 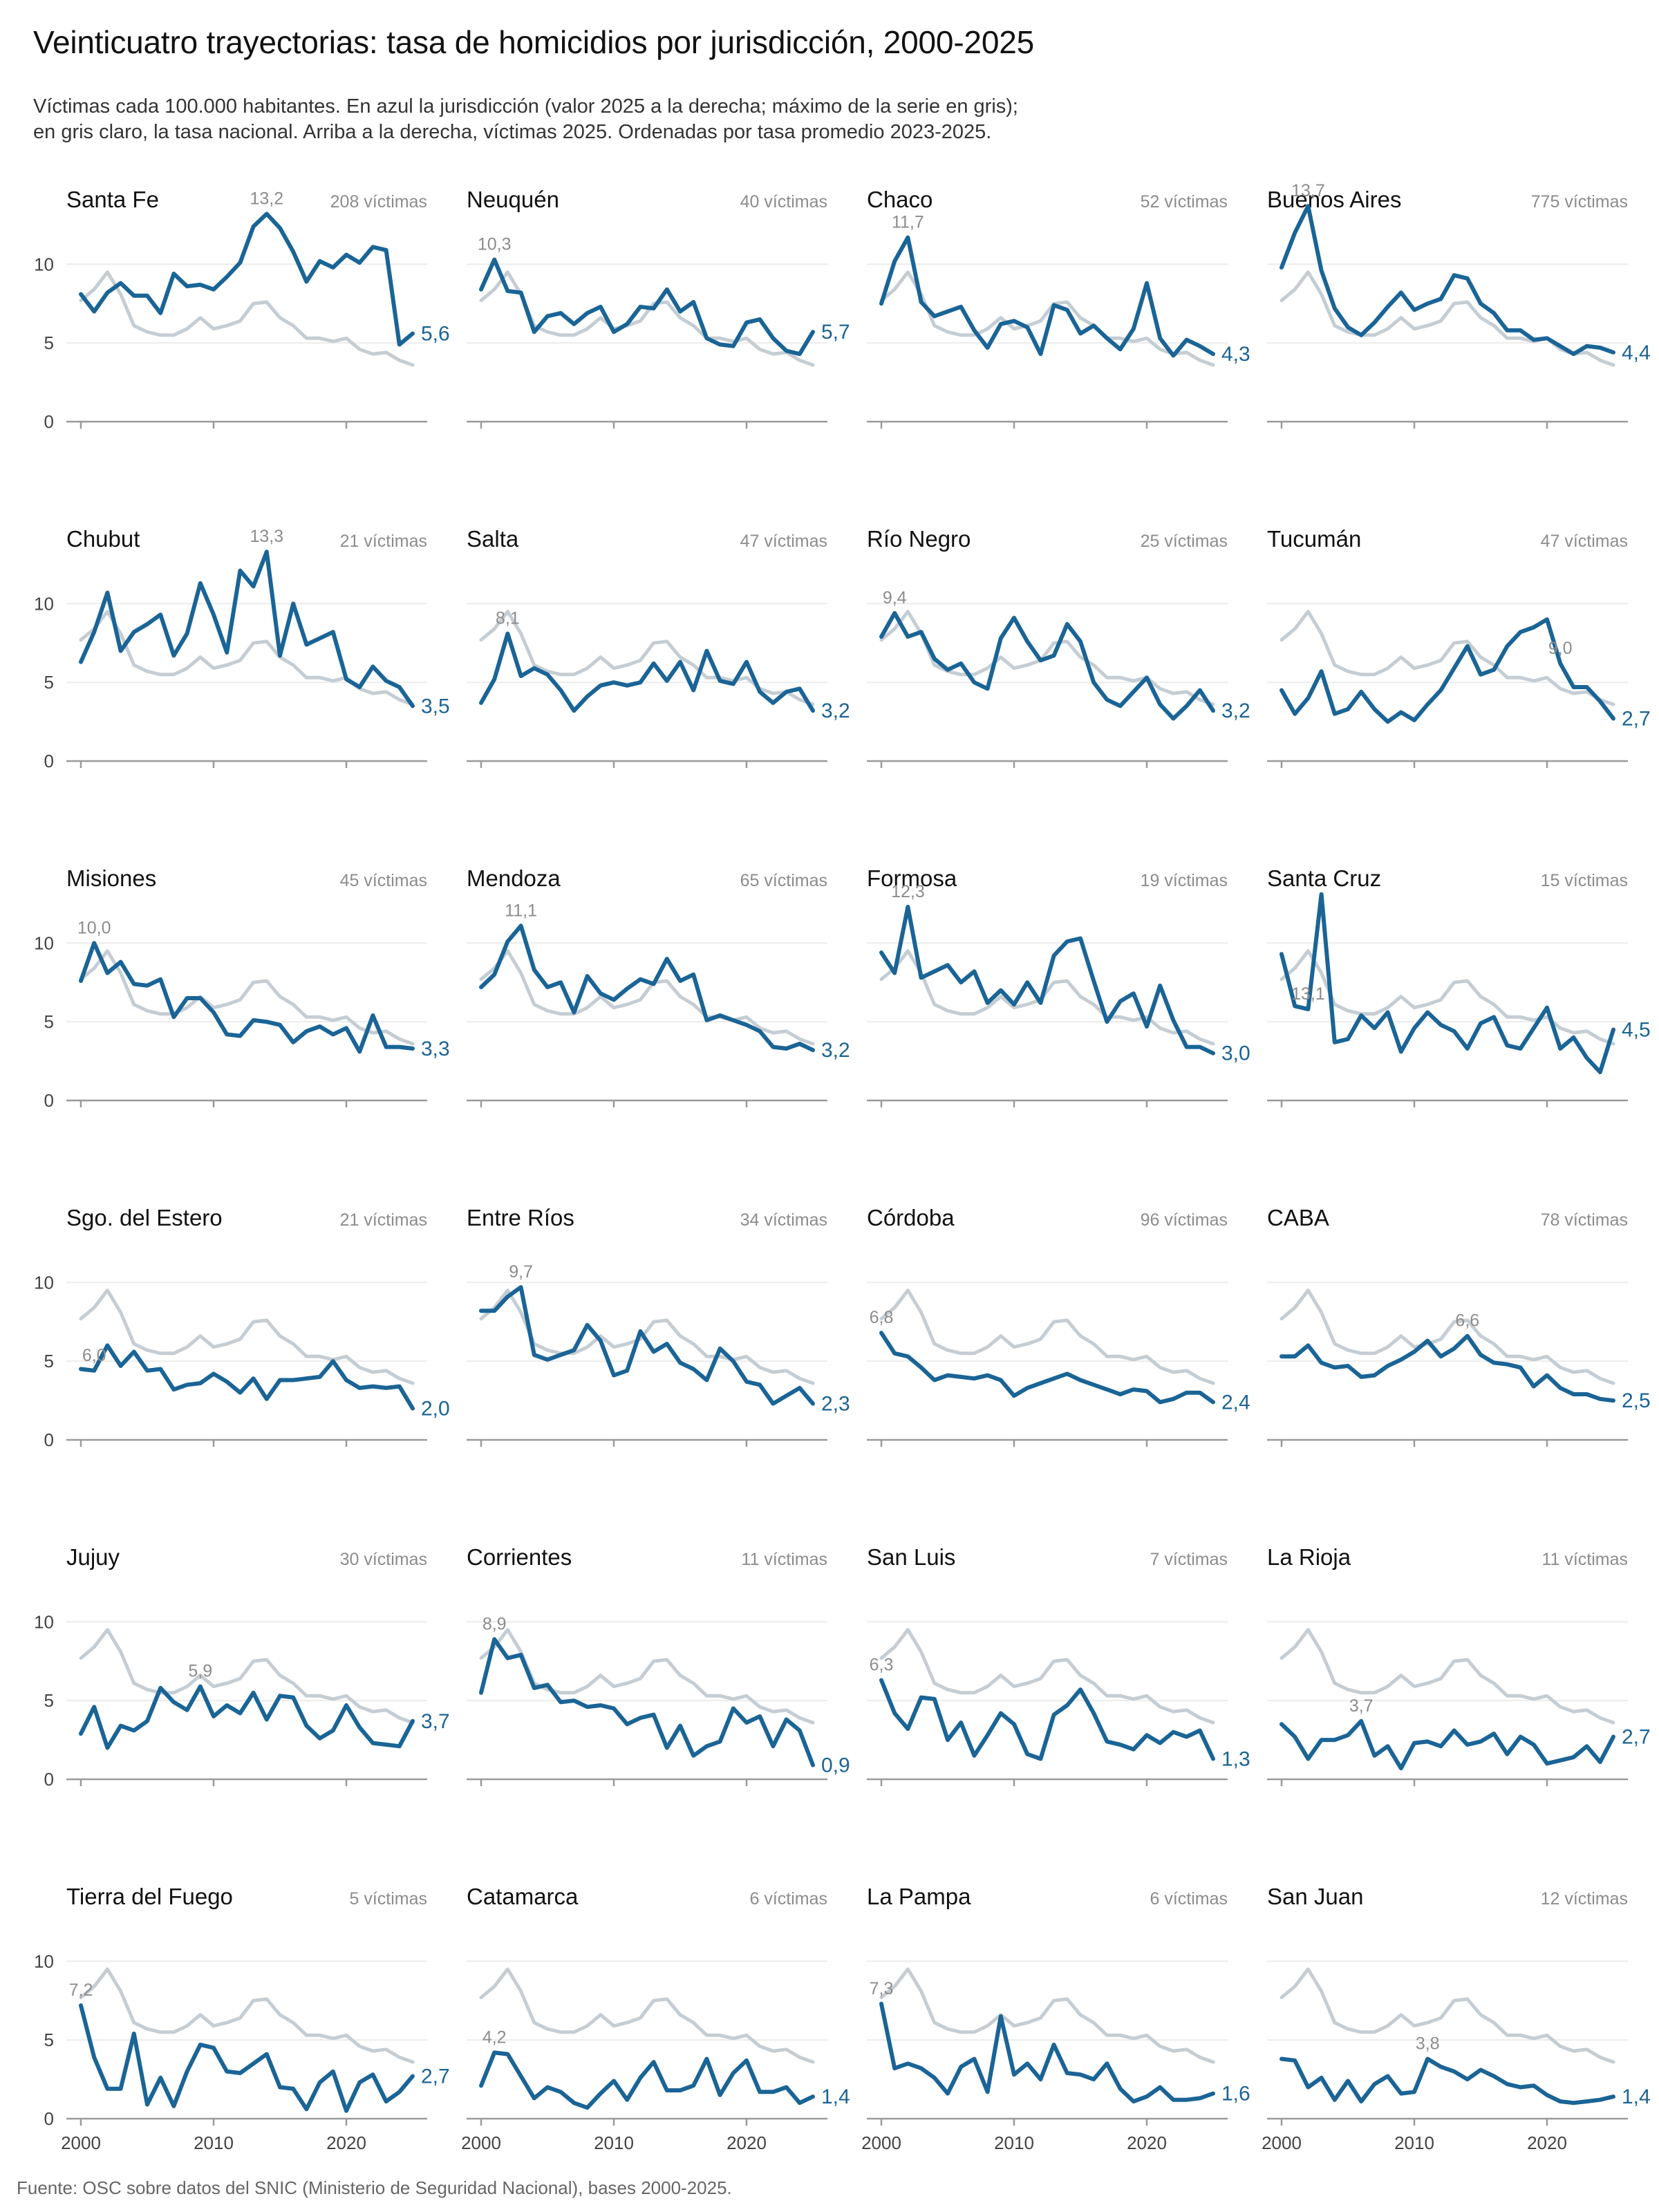 I want to click on last-value-label: 1,6, so click(x=1235, y=2094).